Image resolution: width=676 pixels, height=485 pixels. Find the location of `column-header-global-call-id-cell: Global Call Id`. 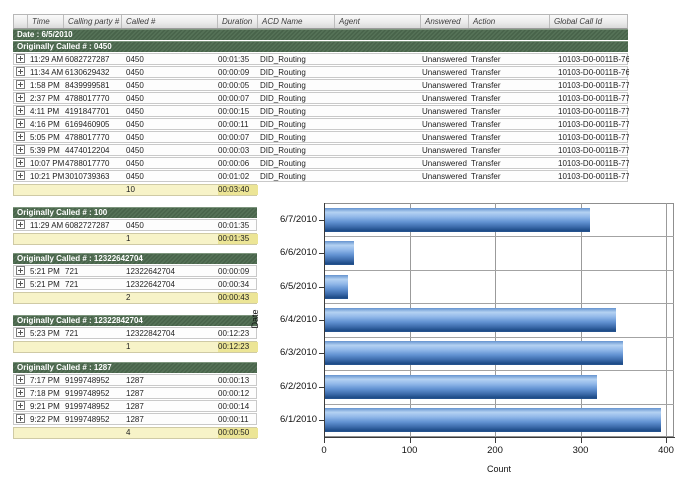

column-header-global-call-id-cell: Global Call Id is located at coordinates (578, 21).